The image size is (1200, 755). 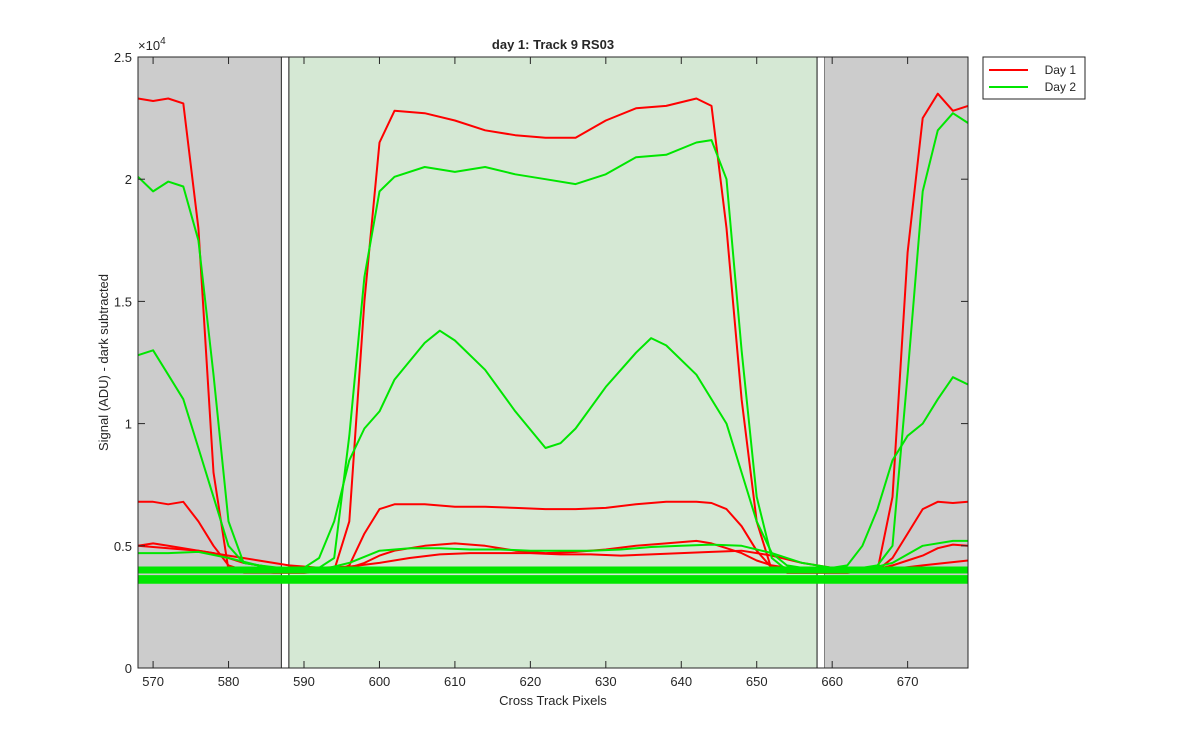 I want to click on y-axis-exponent: ×10⁴, so click(x=152, y=44).